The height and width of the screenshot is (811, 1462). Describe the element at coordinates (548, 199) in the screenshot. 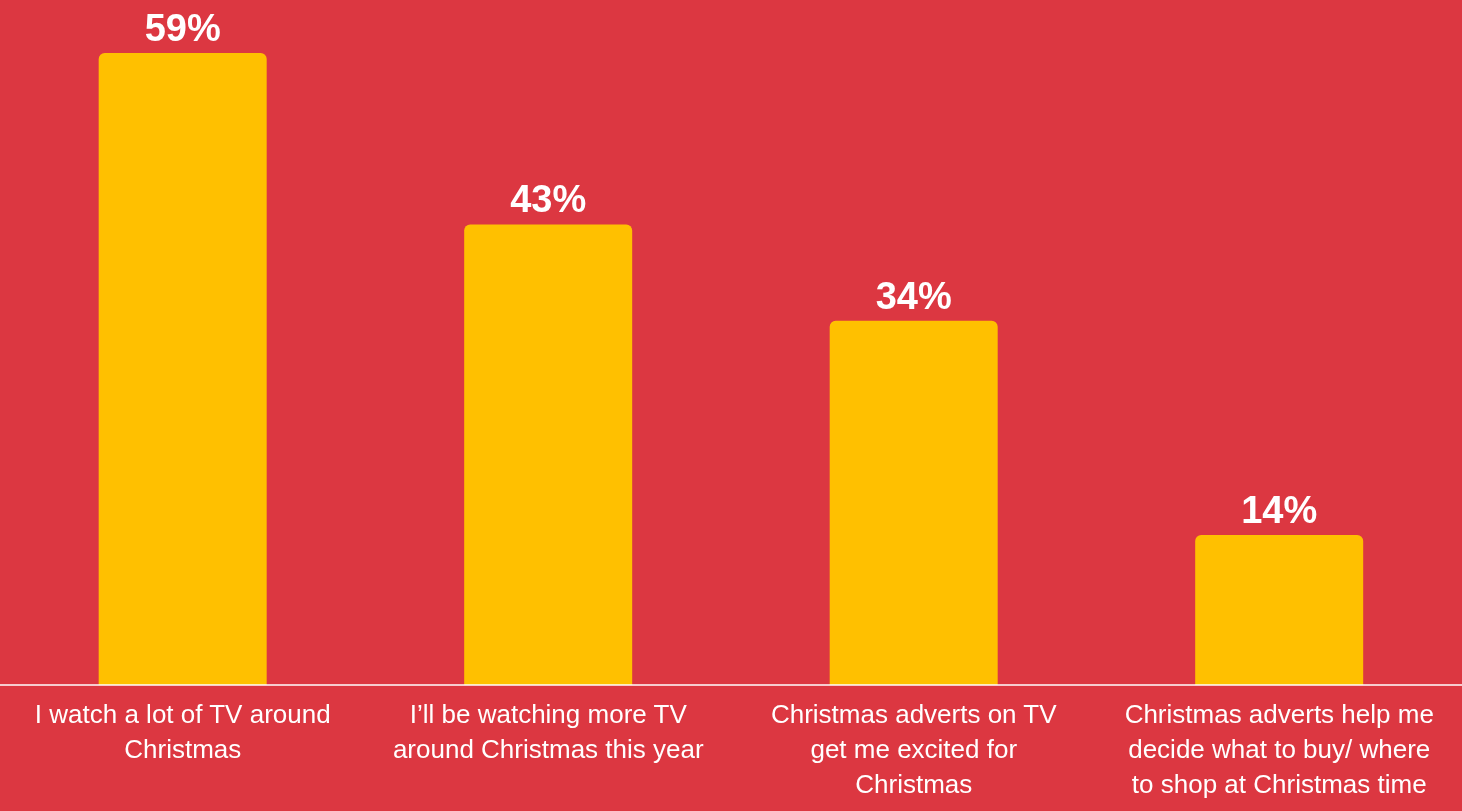

I see `data-label: 43%` at that location.